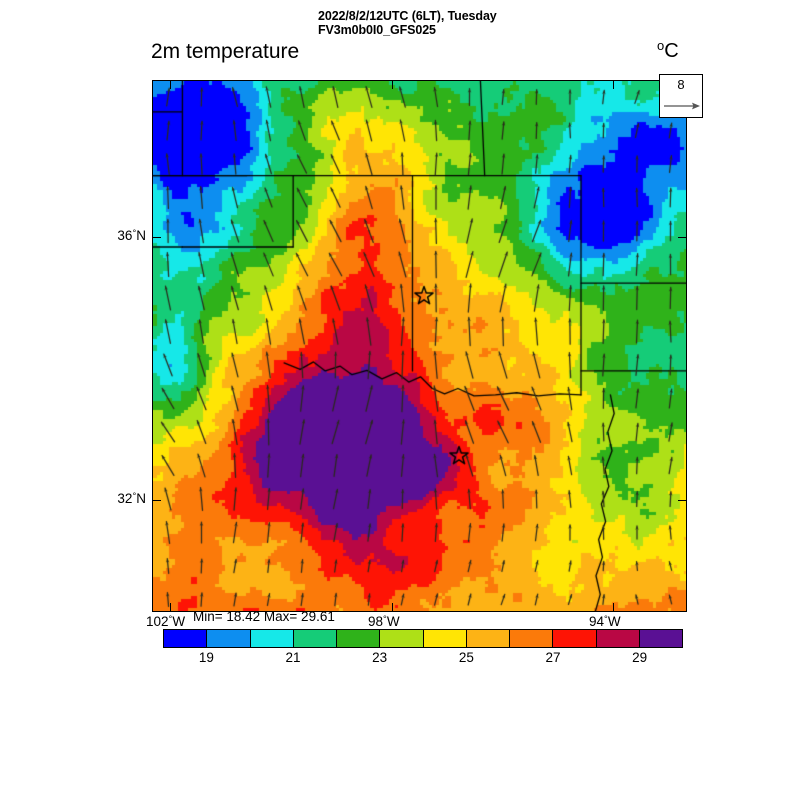  I want to click on colorbar-tick-29: 29, so click(640, 657).